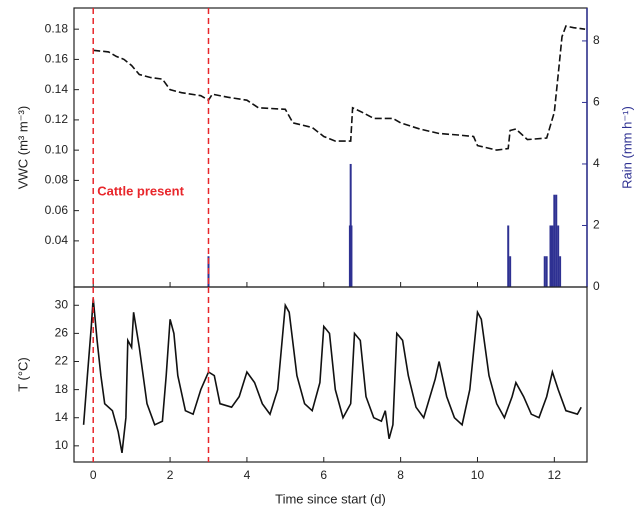  I want to click on x-tick-label: 4, so click(247, 475).